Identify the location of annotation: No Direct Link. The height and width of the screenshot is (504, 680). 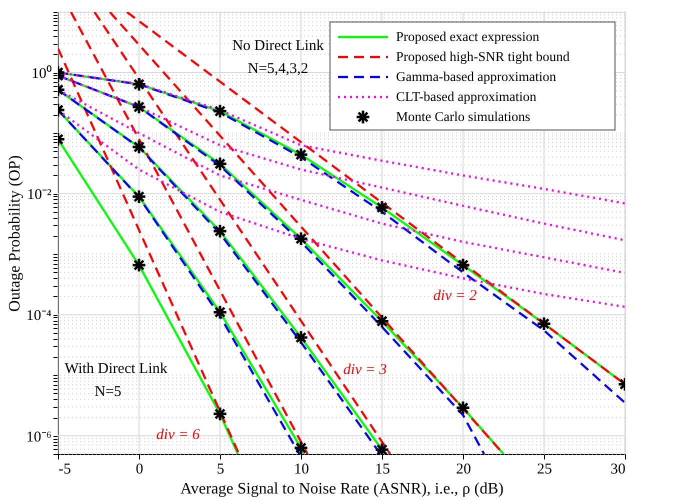
(278, 46).